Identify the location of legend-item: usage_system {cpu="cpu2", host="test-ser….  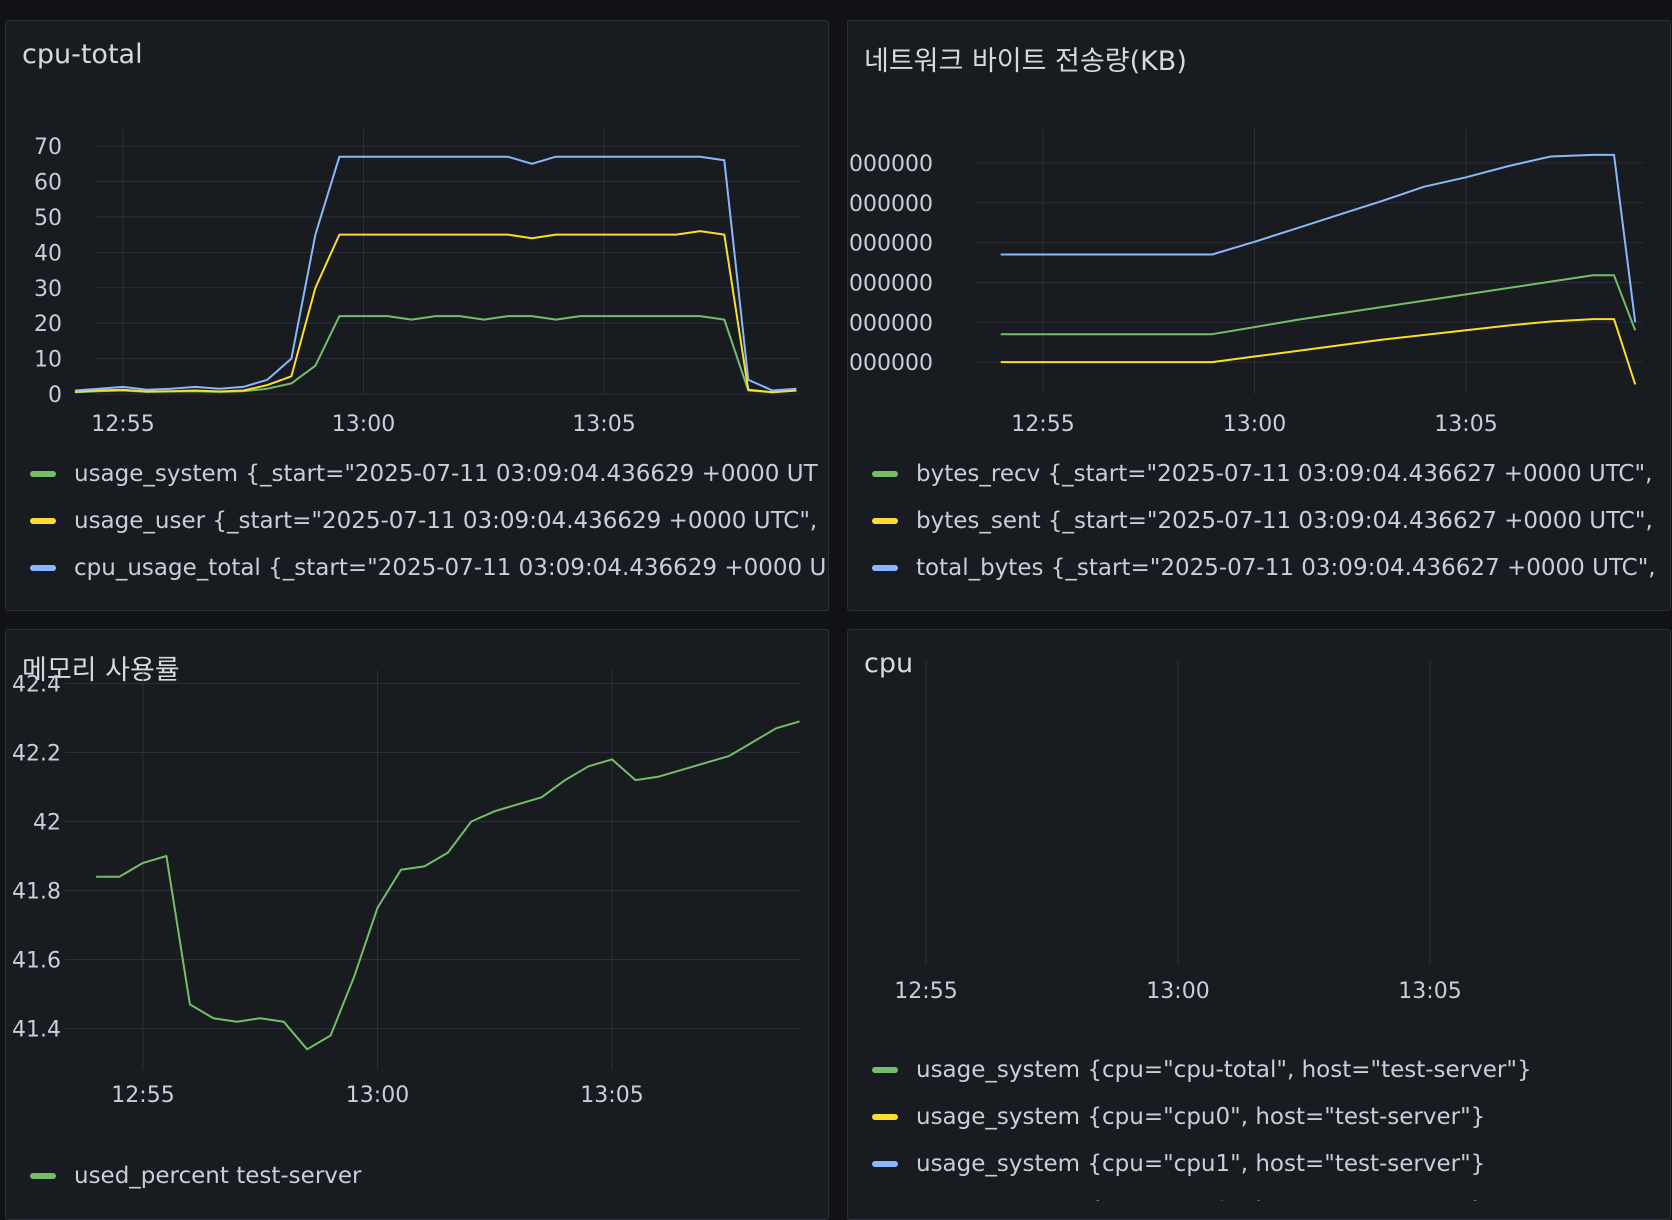
(1267, 1194).